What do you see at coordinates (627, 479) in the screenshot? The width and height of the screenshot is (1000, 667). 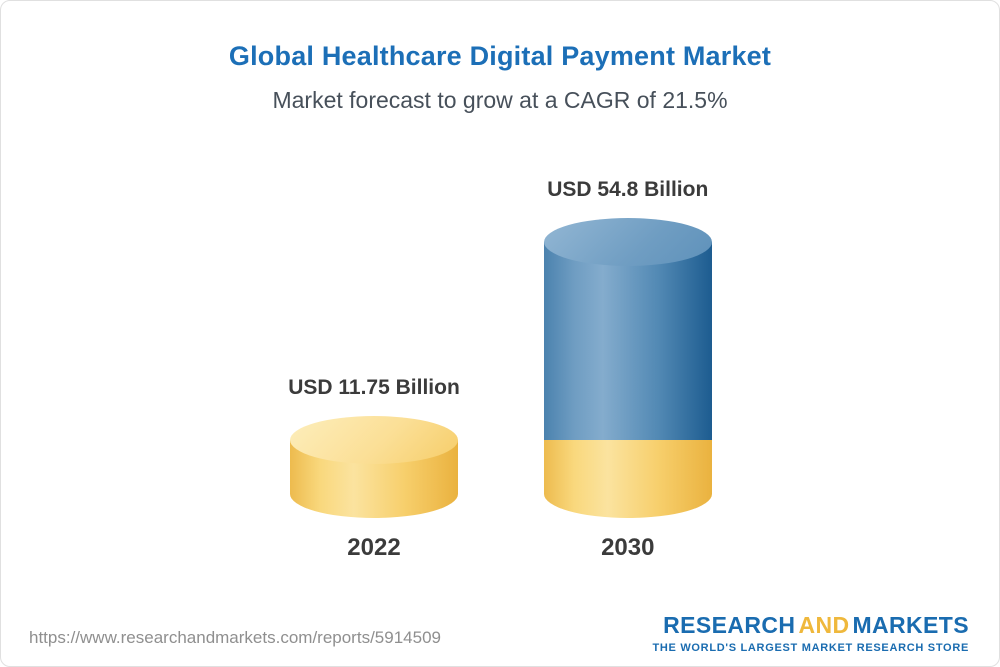 I see `bar-2030-gold-base-segment` at bounding box center [627, 479].